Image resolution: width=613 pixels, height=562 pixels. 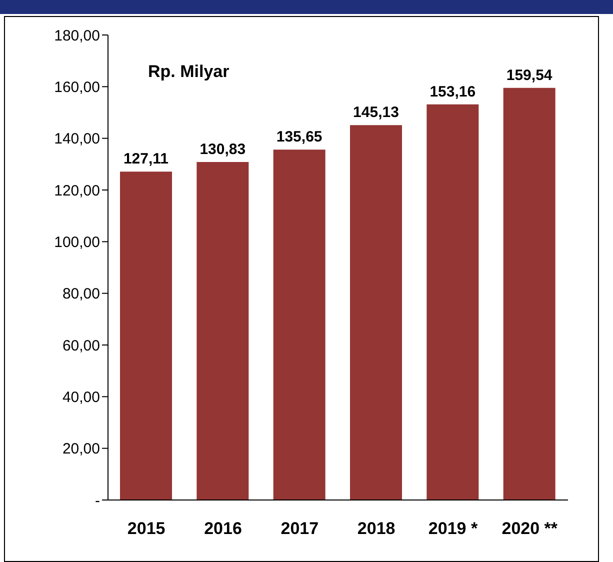 What do you see at coordinates (77, 242) in the screenshot?
I see `y-tick-label: 100,00` at bounding box center [77, 242].